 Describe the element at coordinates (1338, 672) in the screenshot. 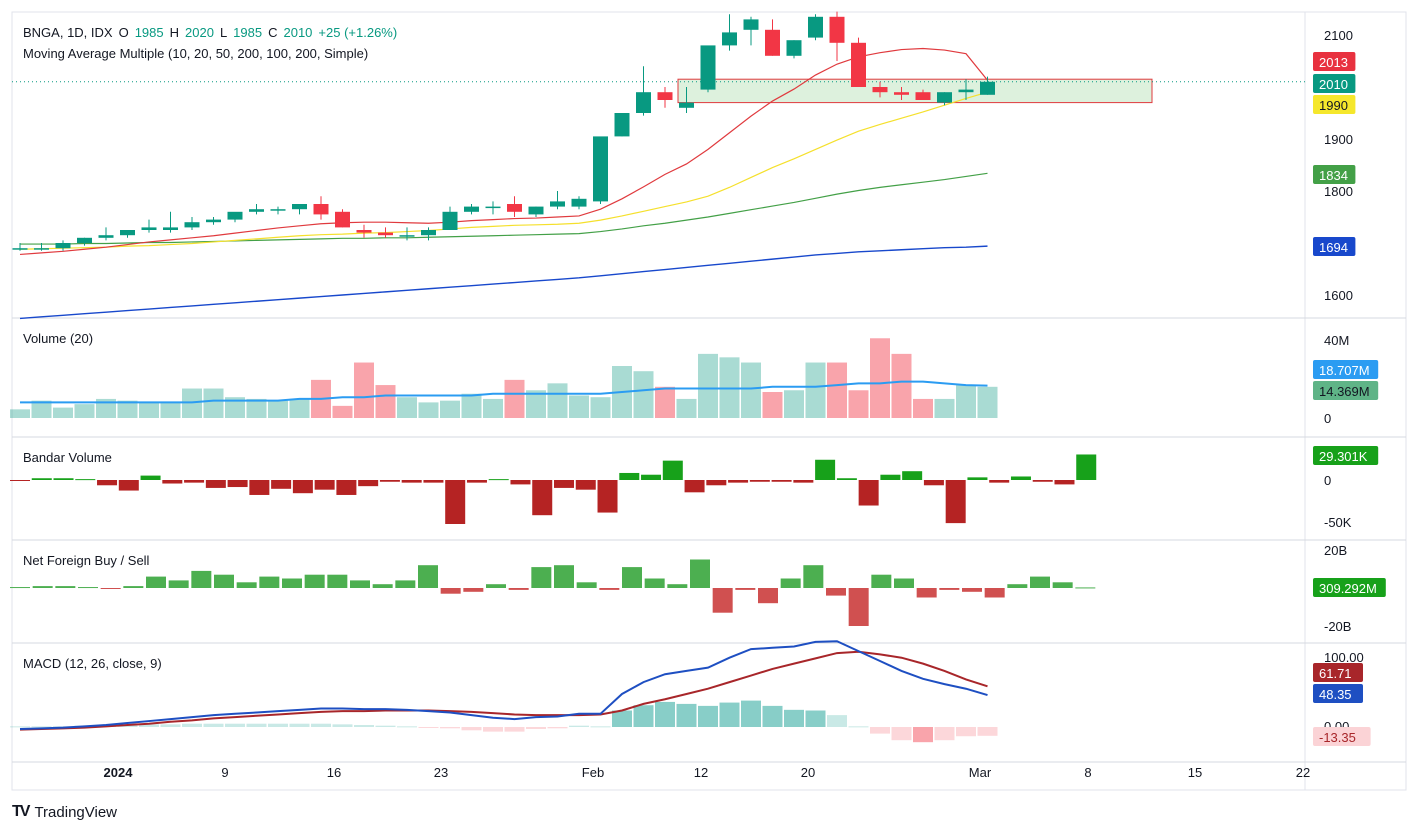

I see `macd-signal-badge: 61.71` at that location.